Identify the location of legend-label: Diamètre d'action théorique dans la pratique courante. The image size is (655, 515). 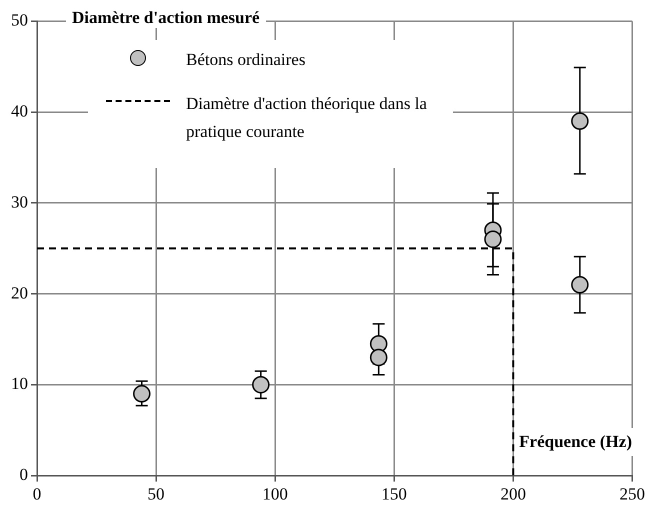
(307, 118).